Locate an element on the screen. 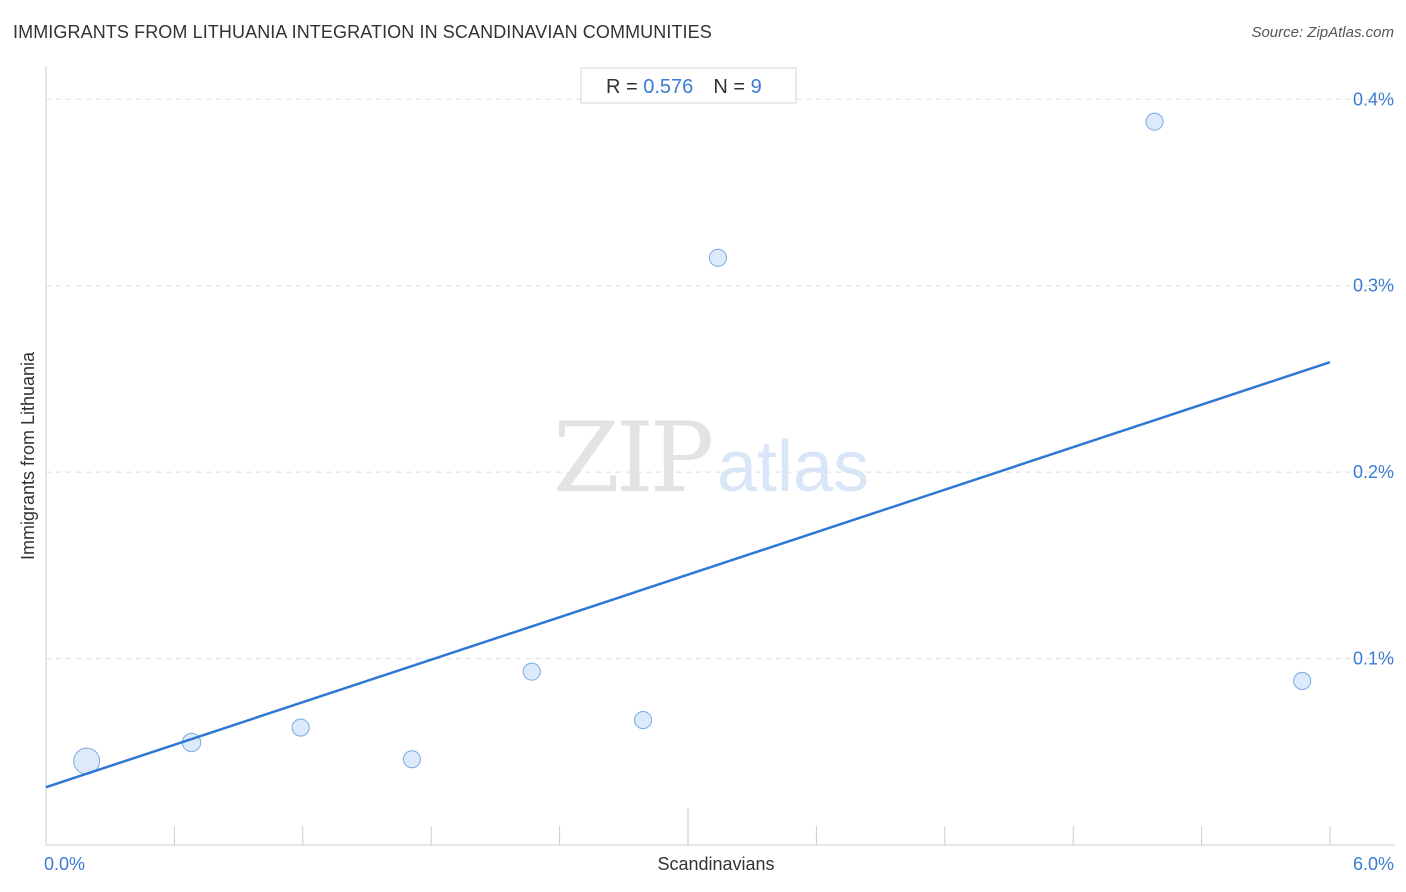 The height and width of the screenshot is (892, 1406). stats-box-frame is located at coordinates (688, 85).